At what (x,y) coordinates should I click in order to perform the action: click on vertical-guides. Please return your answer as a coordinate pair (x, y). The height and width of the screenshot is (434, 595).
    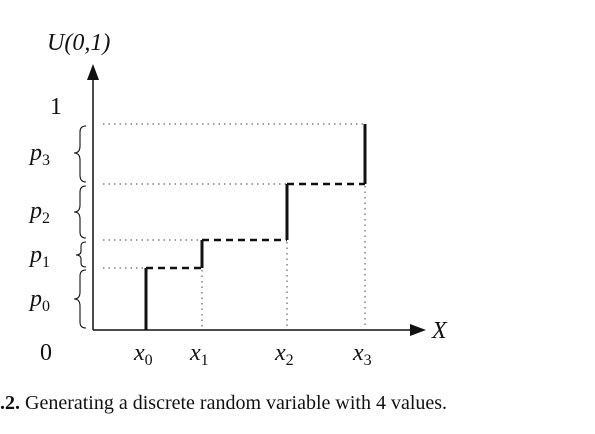
    Looking at the image, I should click on (283, 258).